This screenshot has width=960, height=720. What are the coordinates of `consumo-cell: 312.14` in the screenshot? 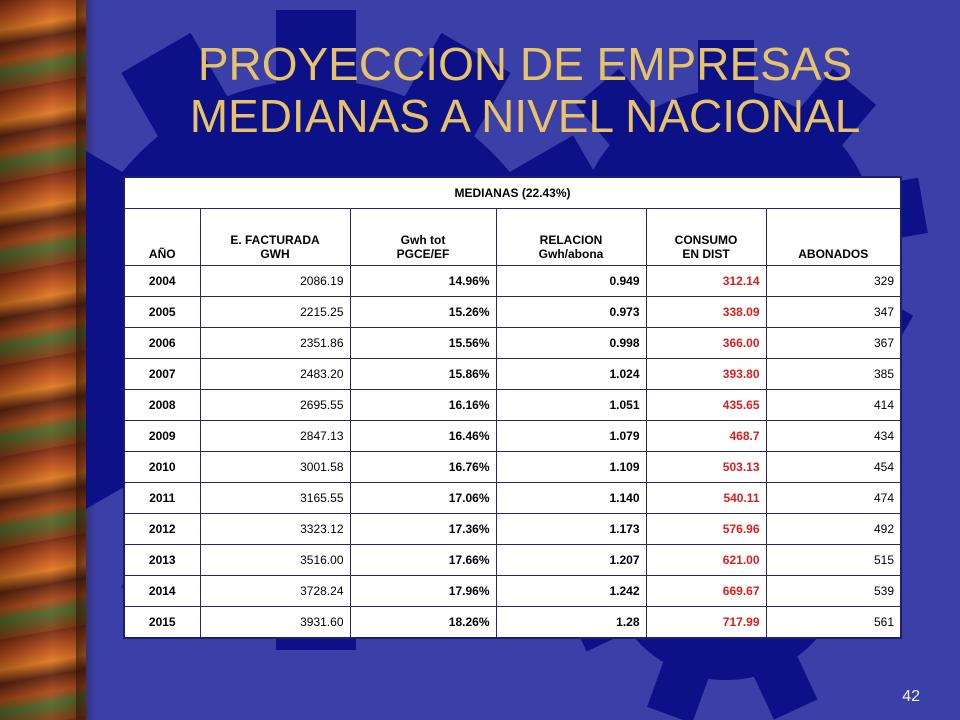 It's located at (706, 281).